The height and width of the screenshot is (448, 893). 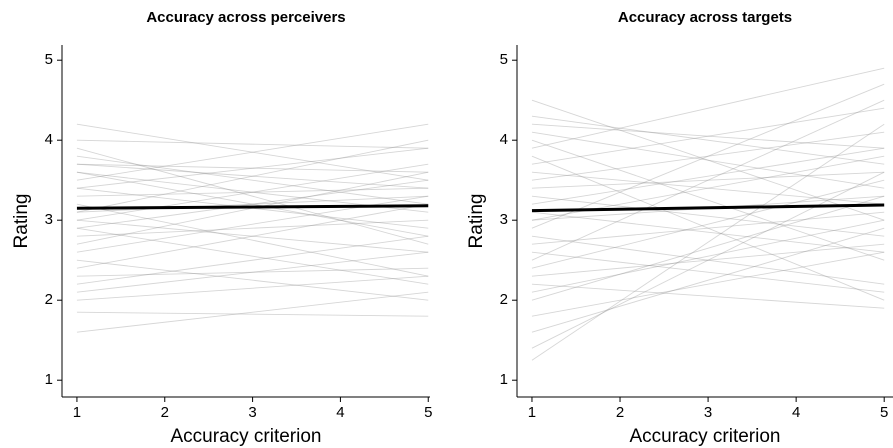 What do you see at coordinates (705, 17) in the screenshot?
I see `chart-title: Accuracy across targets` at bounding box center [705, 17].